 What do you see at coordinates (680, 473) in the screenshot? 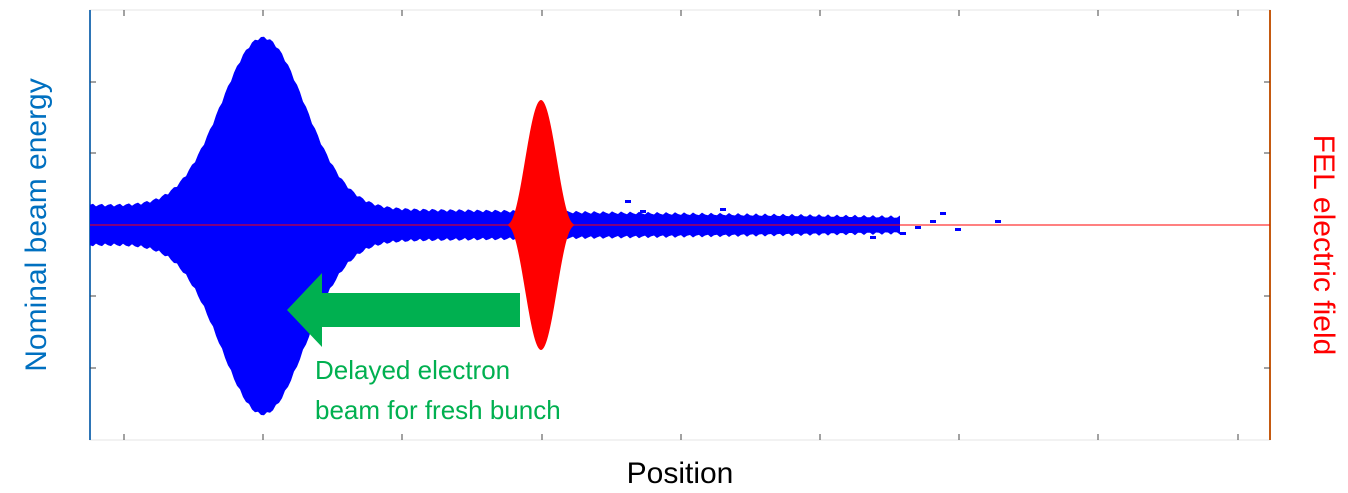
I see `x-axis-label: Position` at bounding box center [680, 473].